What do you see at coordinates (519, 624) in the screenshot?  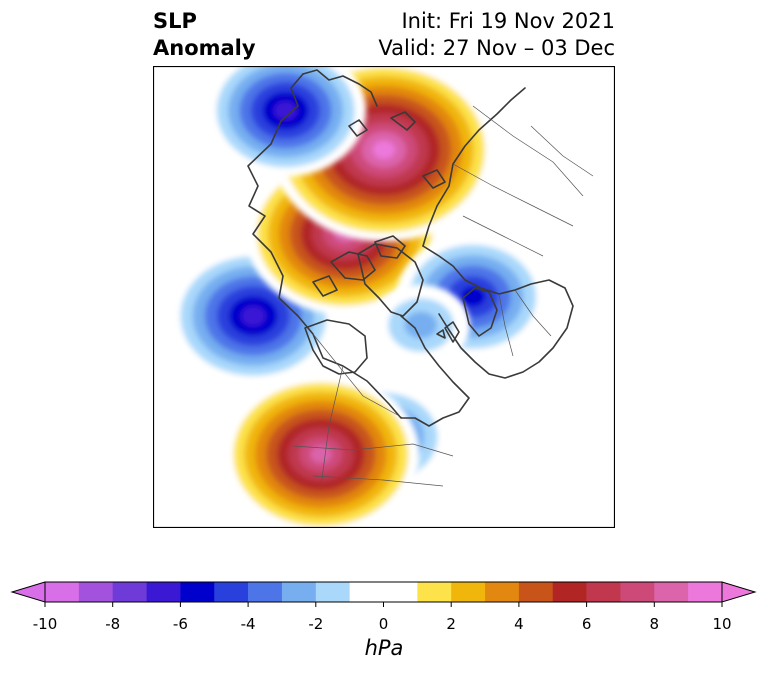 I see `colorbar-tick-label: 4` at bounding box center [519, 624].